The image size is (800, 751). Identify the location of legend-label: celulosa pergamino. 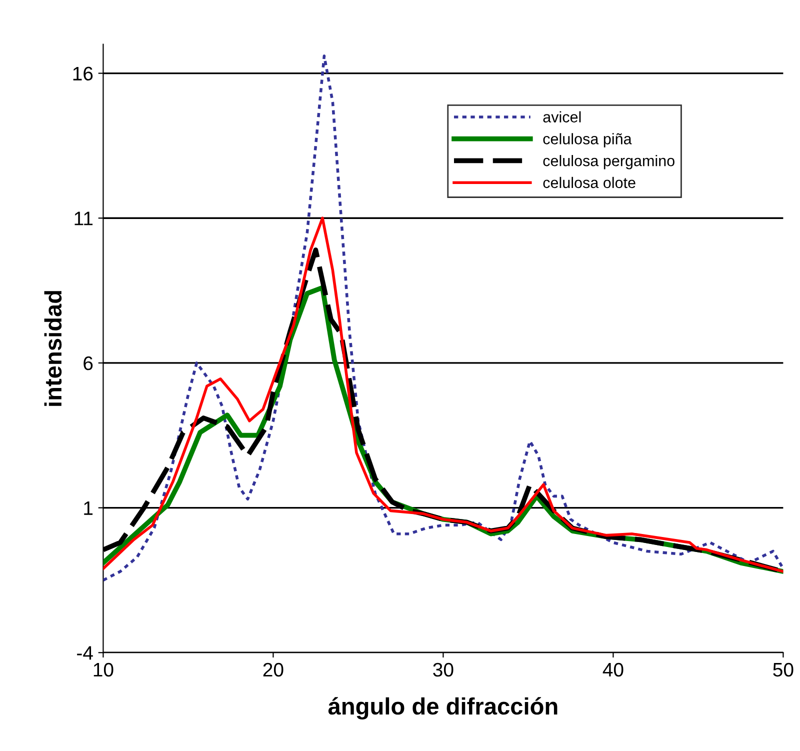
(608, 162).